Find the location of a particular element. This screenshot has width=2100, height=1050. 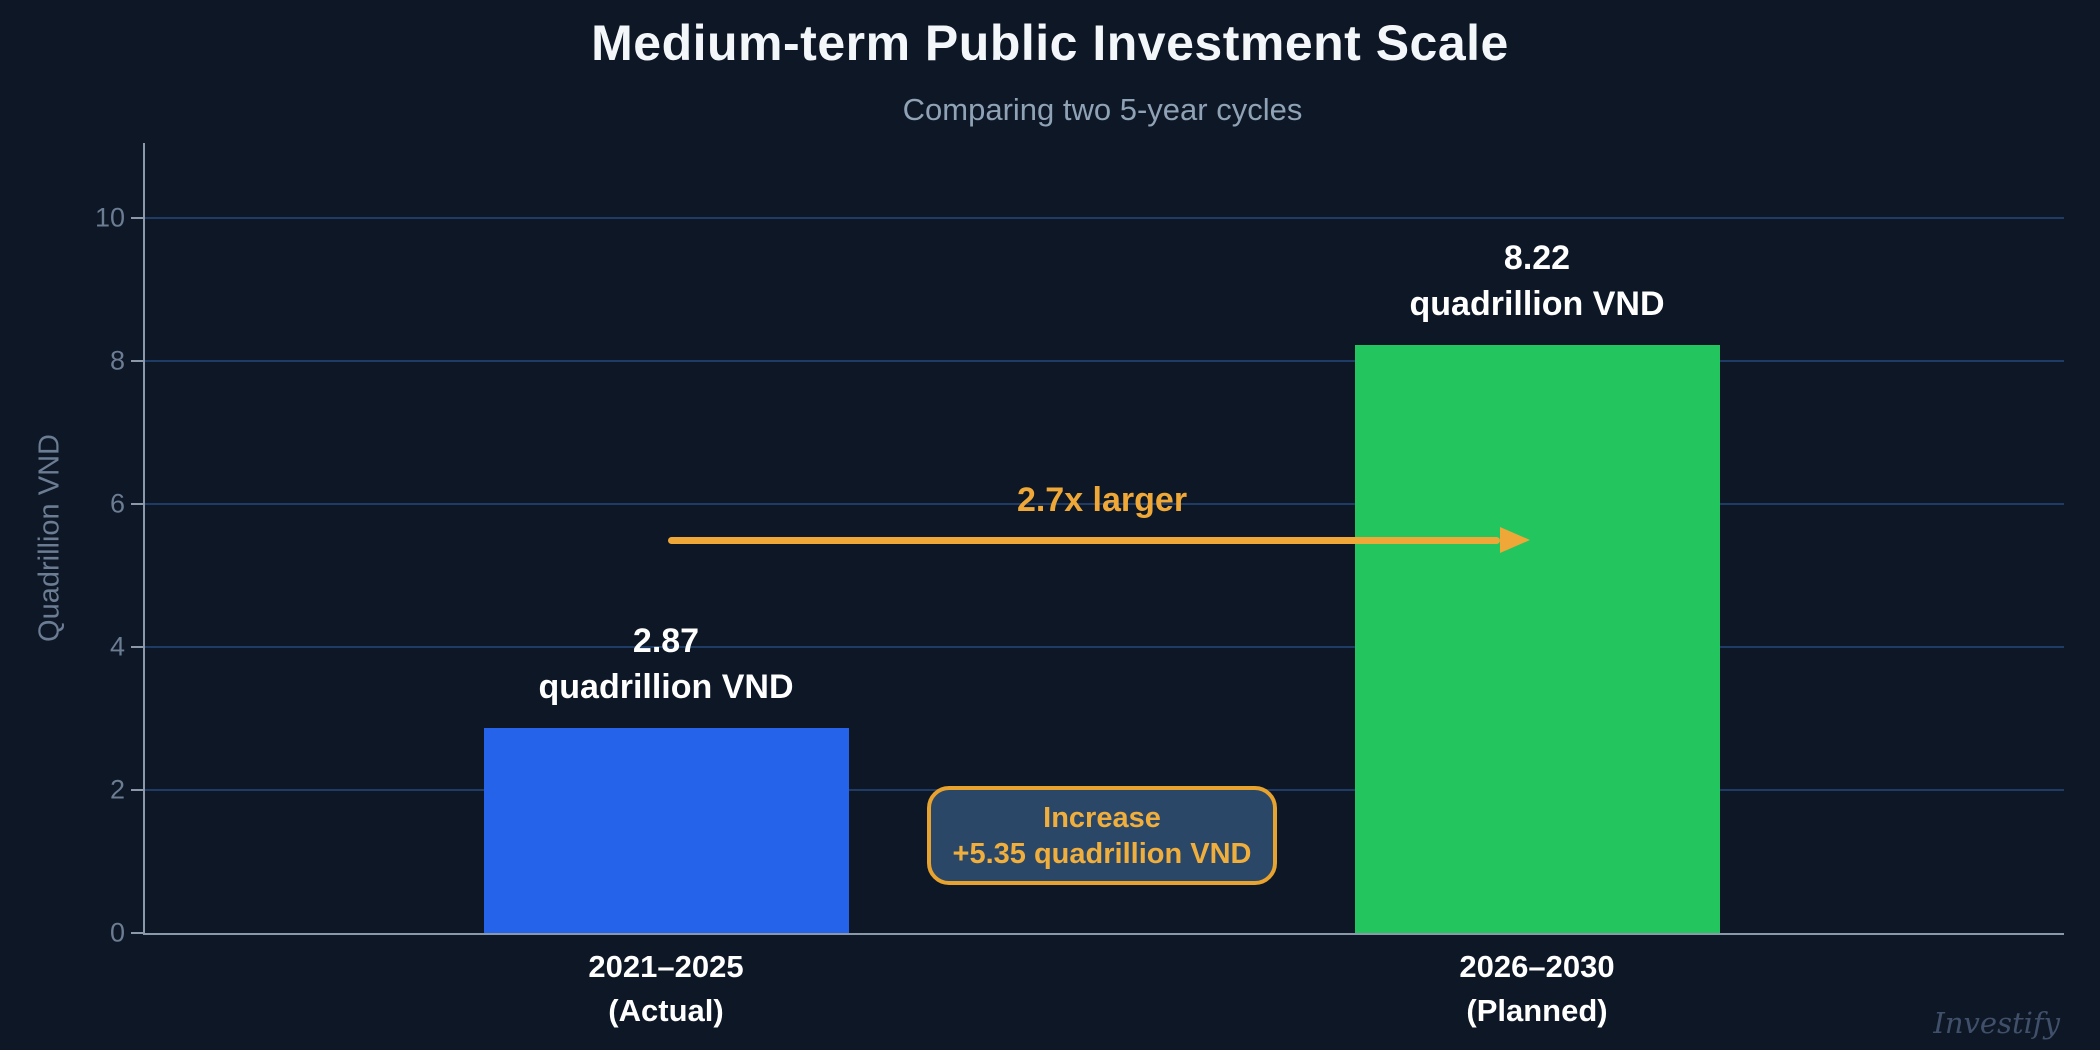

bar-2026-2030-planned is located at coordinates (1537, 639).